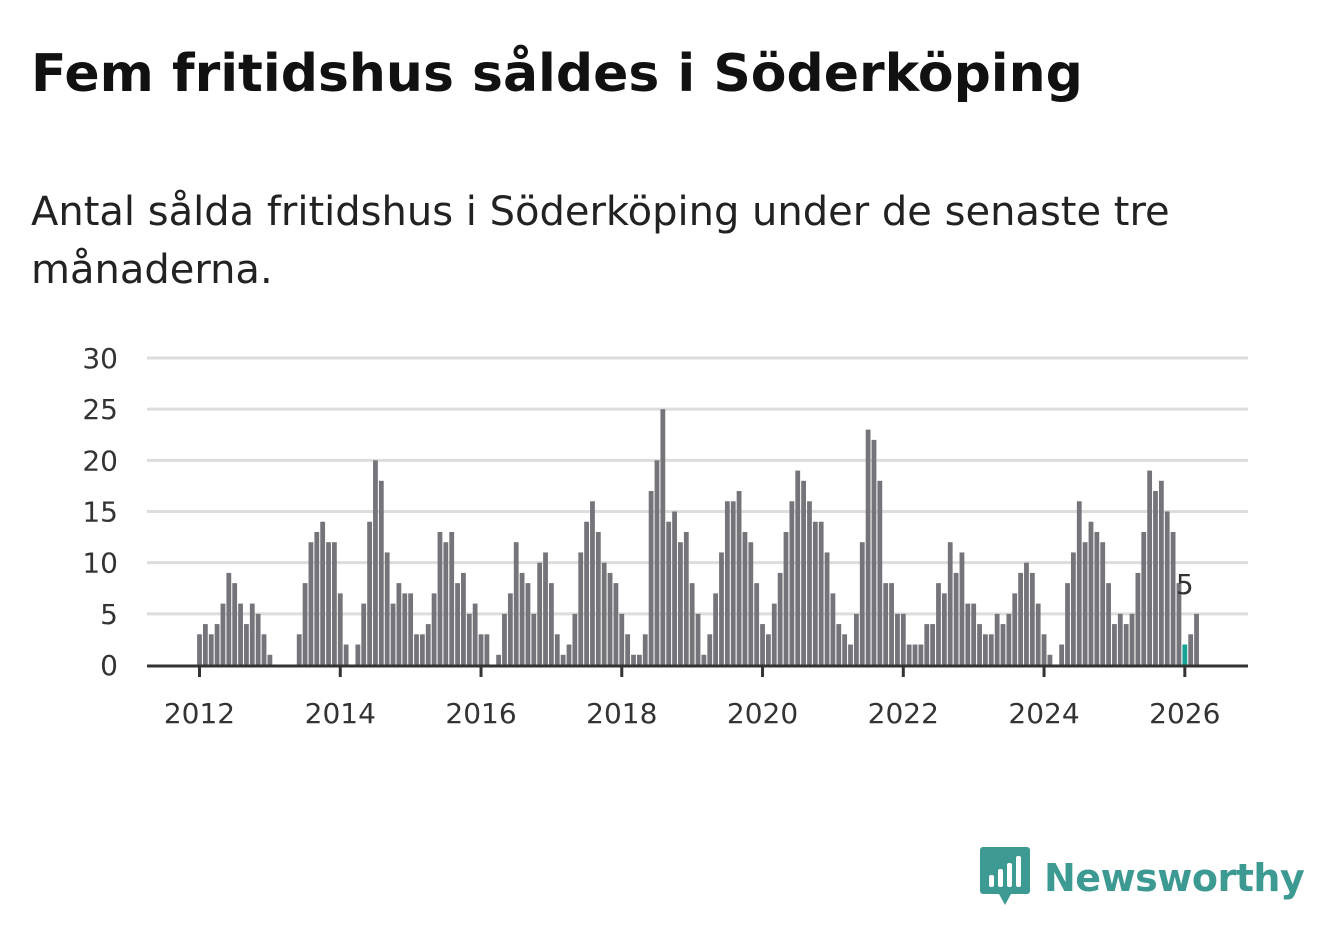 This screenshot has width=1322, height=939. What do you see at coordinates (340, 713) in the screenshot?
I see `x-tick-label: 2014` at bounding box center [340, 713].